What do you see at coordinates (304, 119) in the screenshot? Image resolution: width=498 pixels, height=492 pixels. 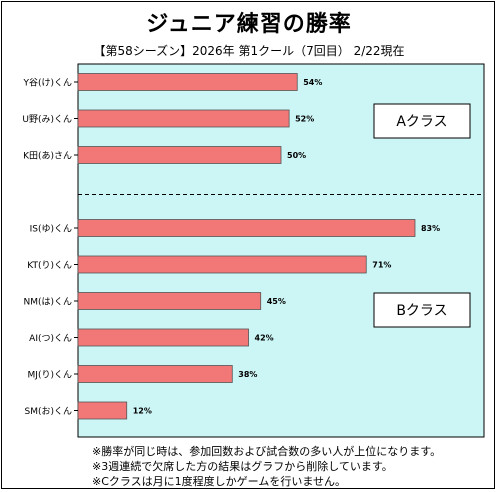 I see `value-label: 52%` at bounding box center [304, 119].